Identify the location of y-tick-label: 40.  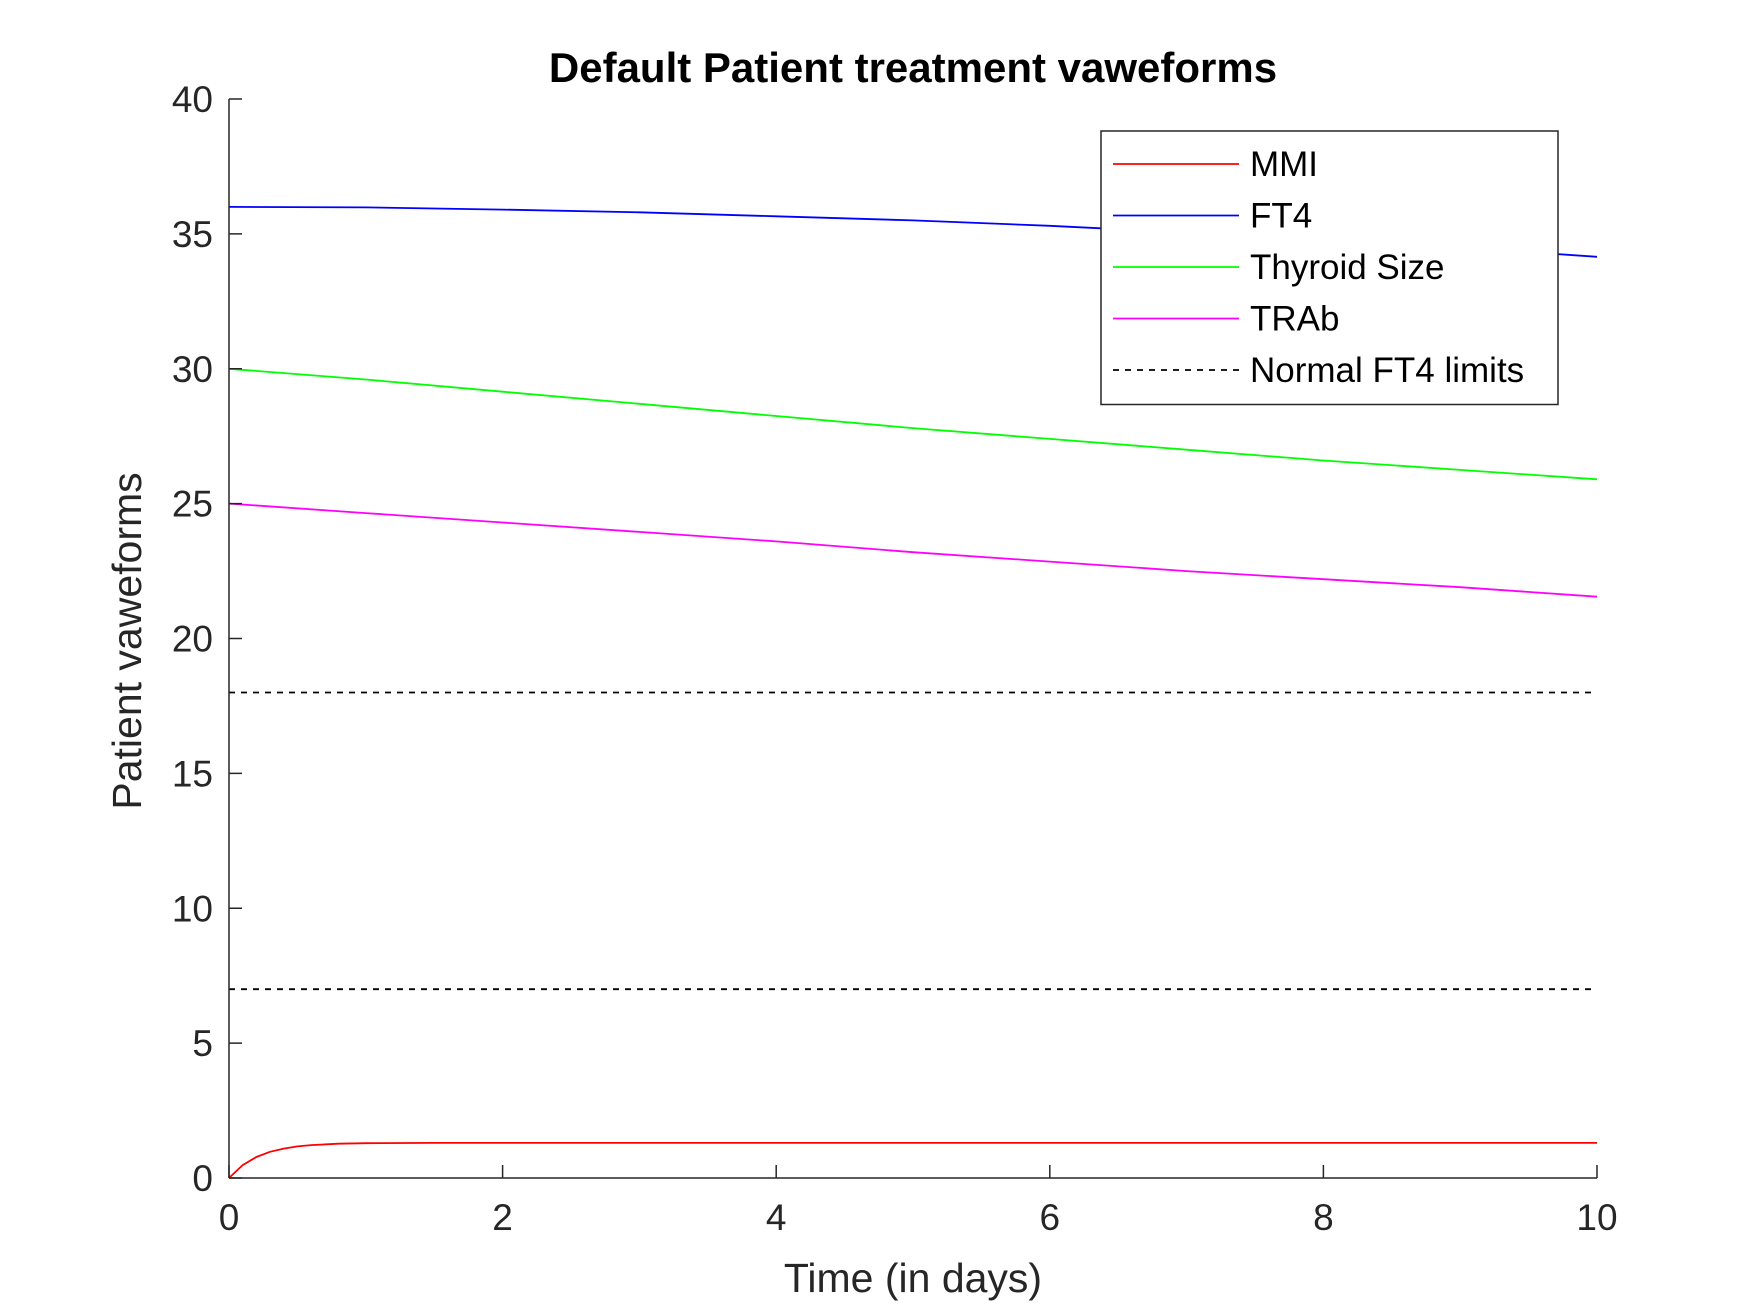
(192, 99).